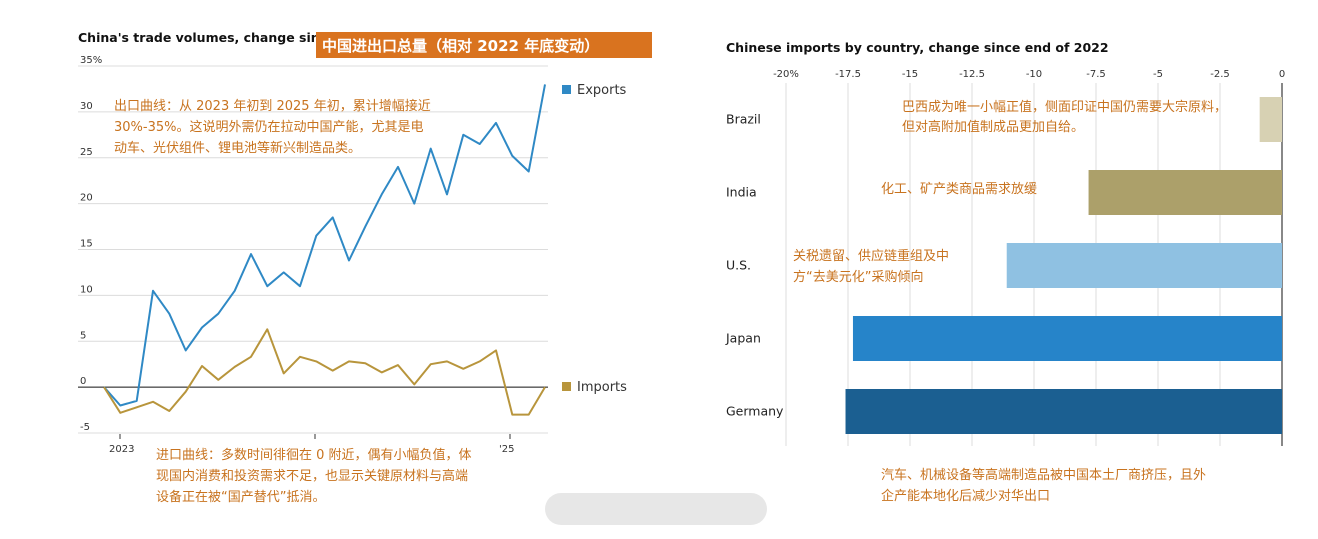 This screenshot has height=539, width=1318. I want to click on banner-background, so click(484, 45).